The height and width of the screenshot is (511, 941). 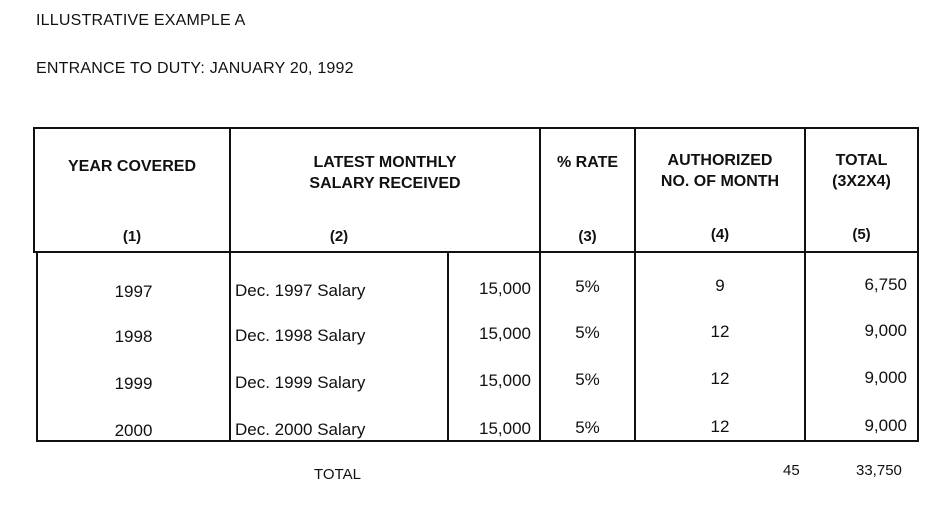 What do you see at coordinates (476, 128) in the screenshot?
I see `table-top-border` at bounding box center [476, 128].